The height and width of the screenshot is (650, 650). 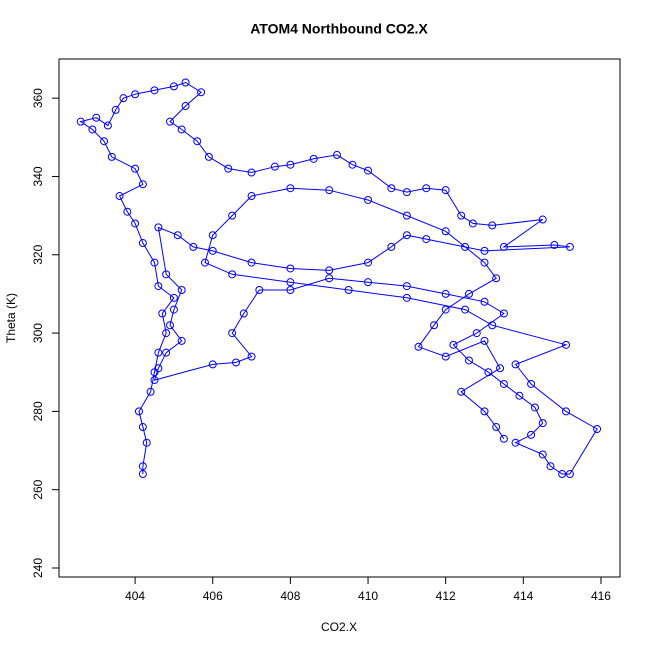 What do you see at coordinates (38, 333) in the screenshot?
I see `y-tick-label: 300` at bounding box center [38, 333].